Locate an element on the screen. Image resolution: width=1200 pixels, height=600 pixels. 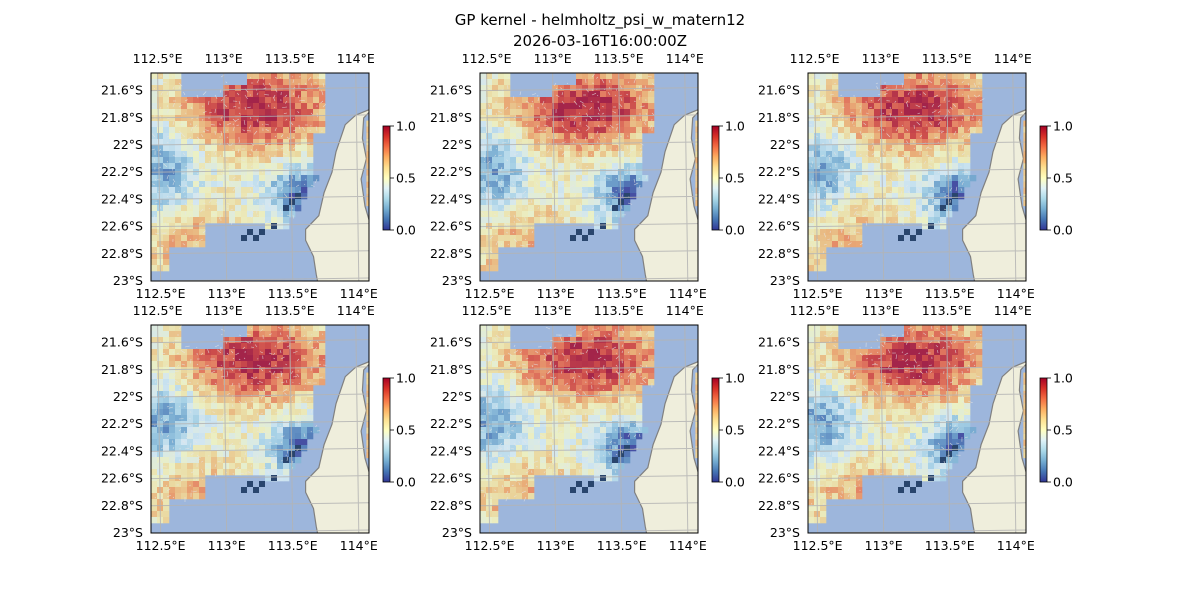
figure-title-line1: GP kernel - helmholtz_psi_w_matern12 is located at coordinates (600, 20).